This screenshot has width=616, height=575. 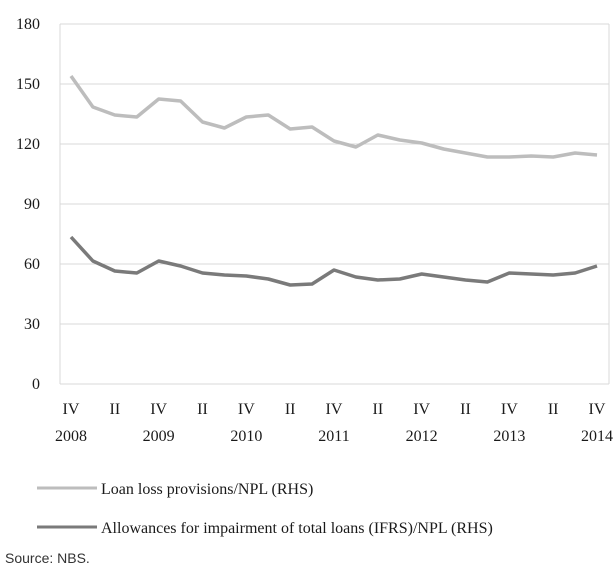 I want to click on y-tick-label: 150, so click(x=28, y=84).